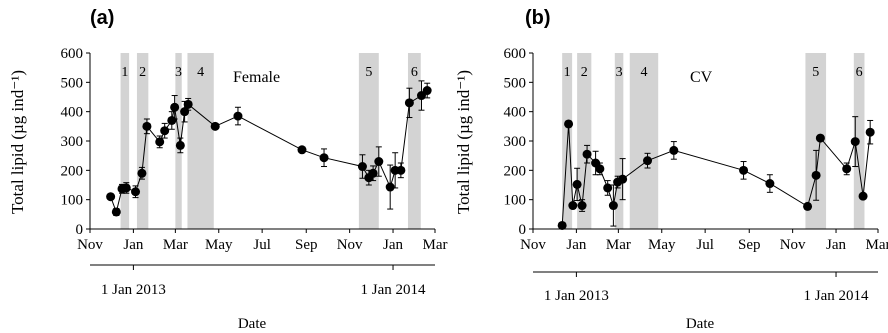 The width and height of the screenshot is (888, 333). What do you see at coordinates (262, 245) in the screenshot?
I see `x-tick-label: Jul` at bounding box center [262, 245].